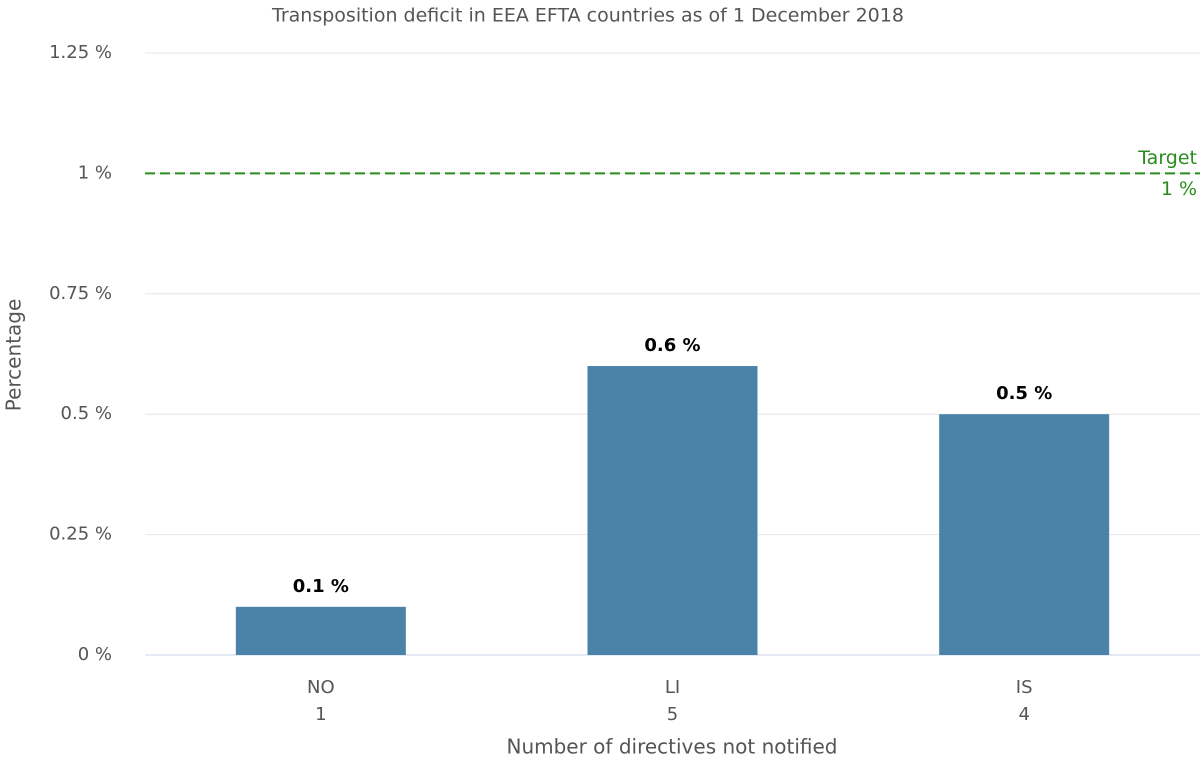  I want to click on x-tick-label: IS, so click(1024, 687).